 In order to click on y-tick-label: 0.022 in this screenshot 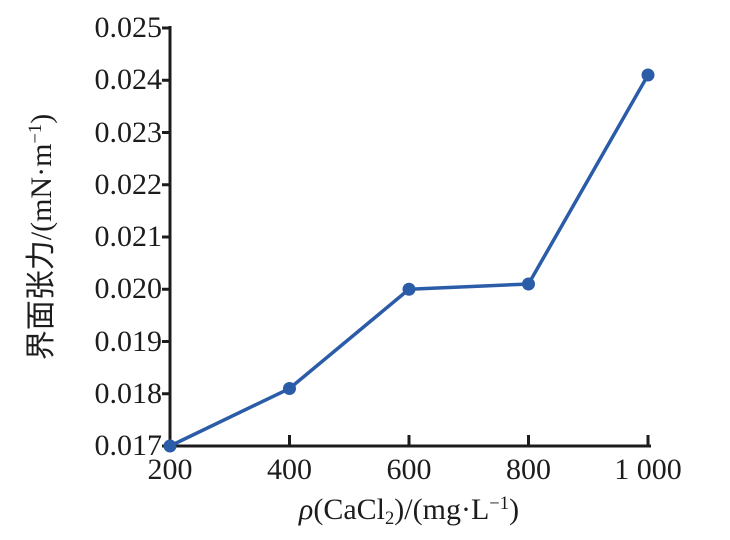, I will do `click(128, 184)`.